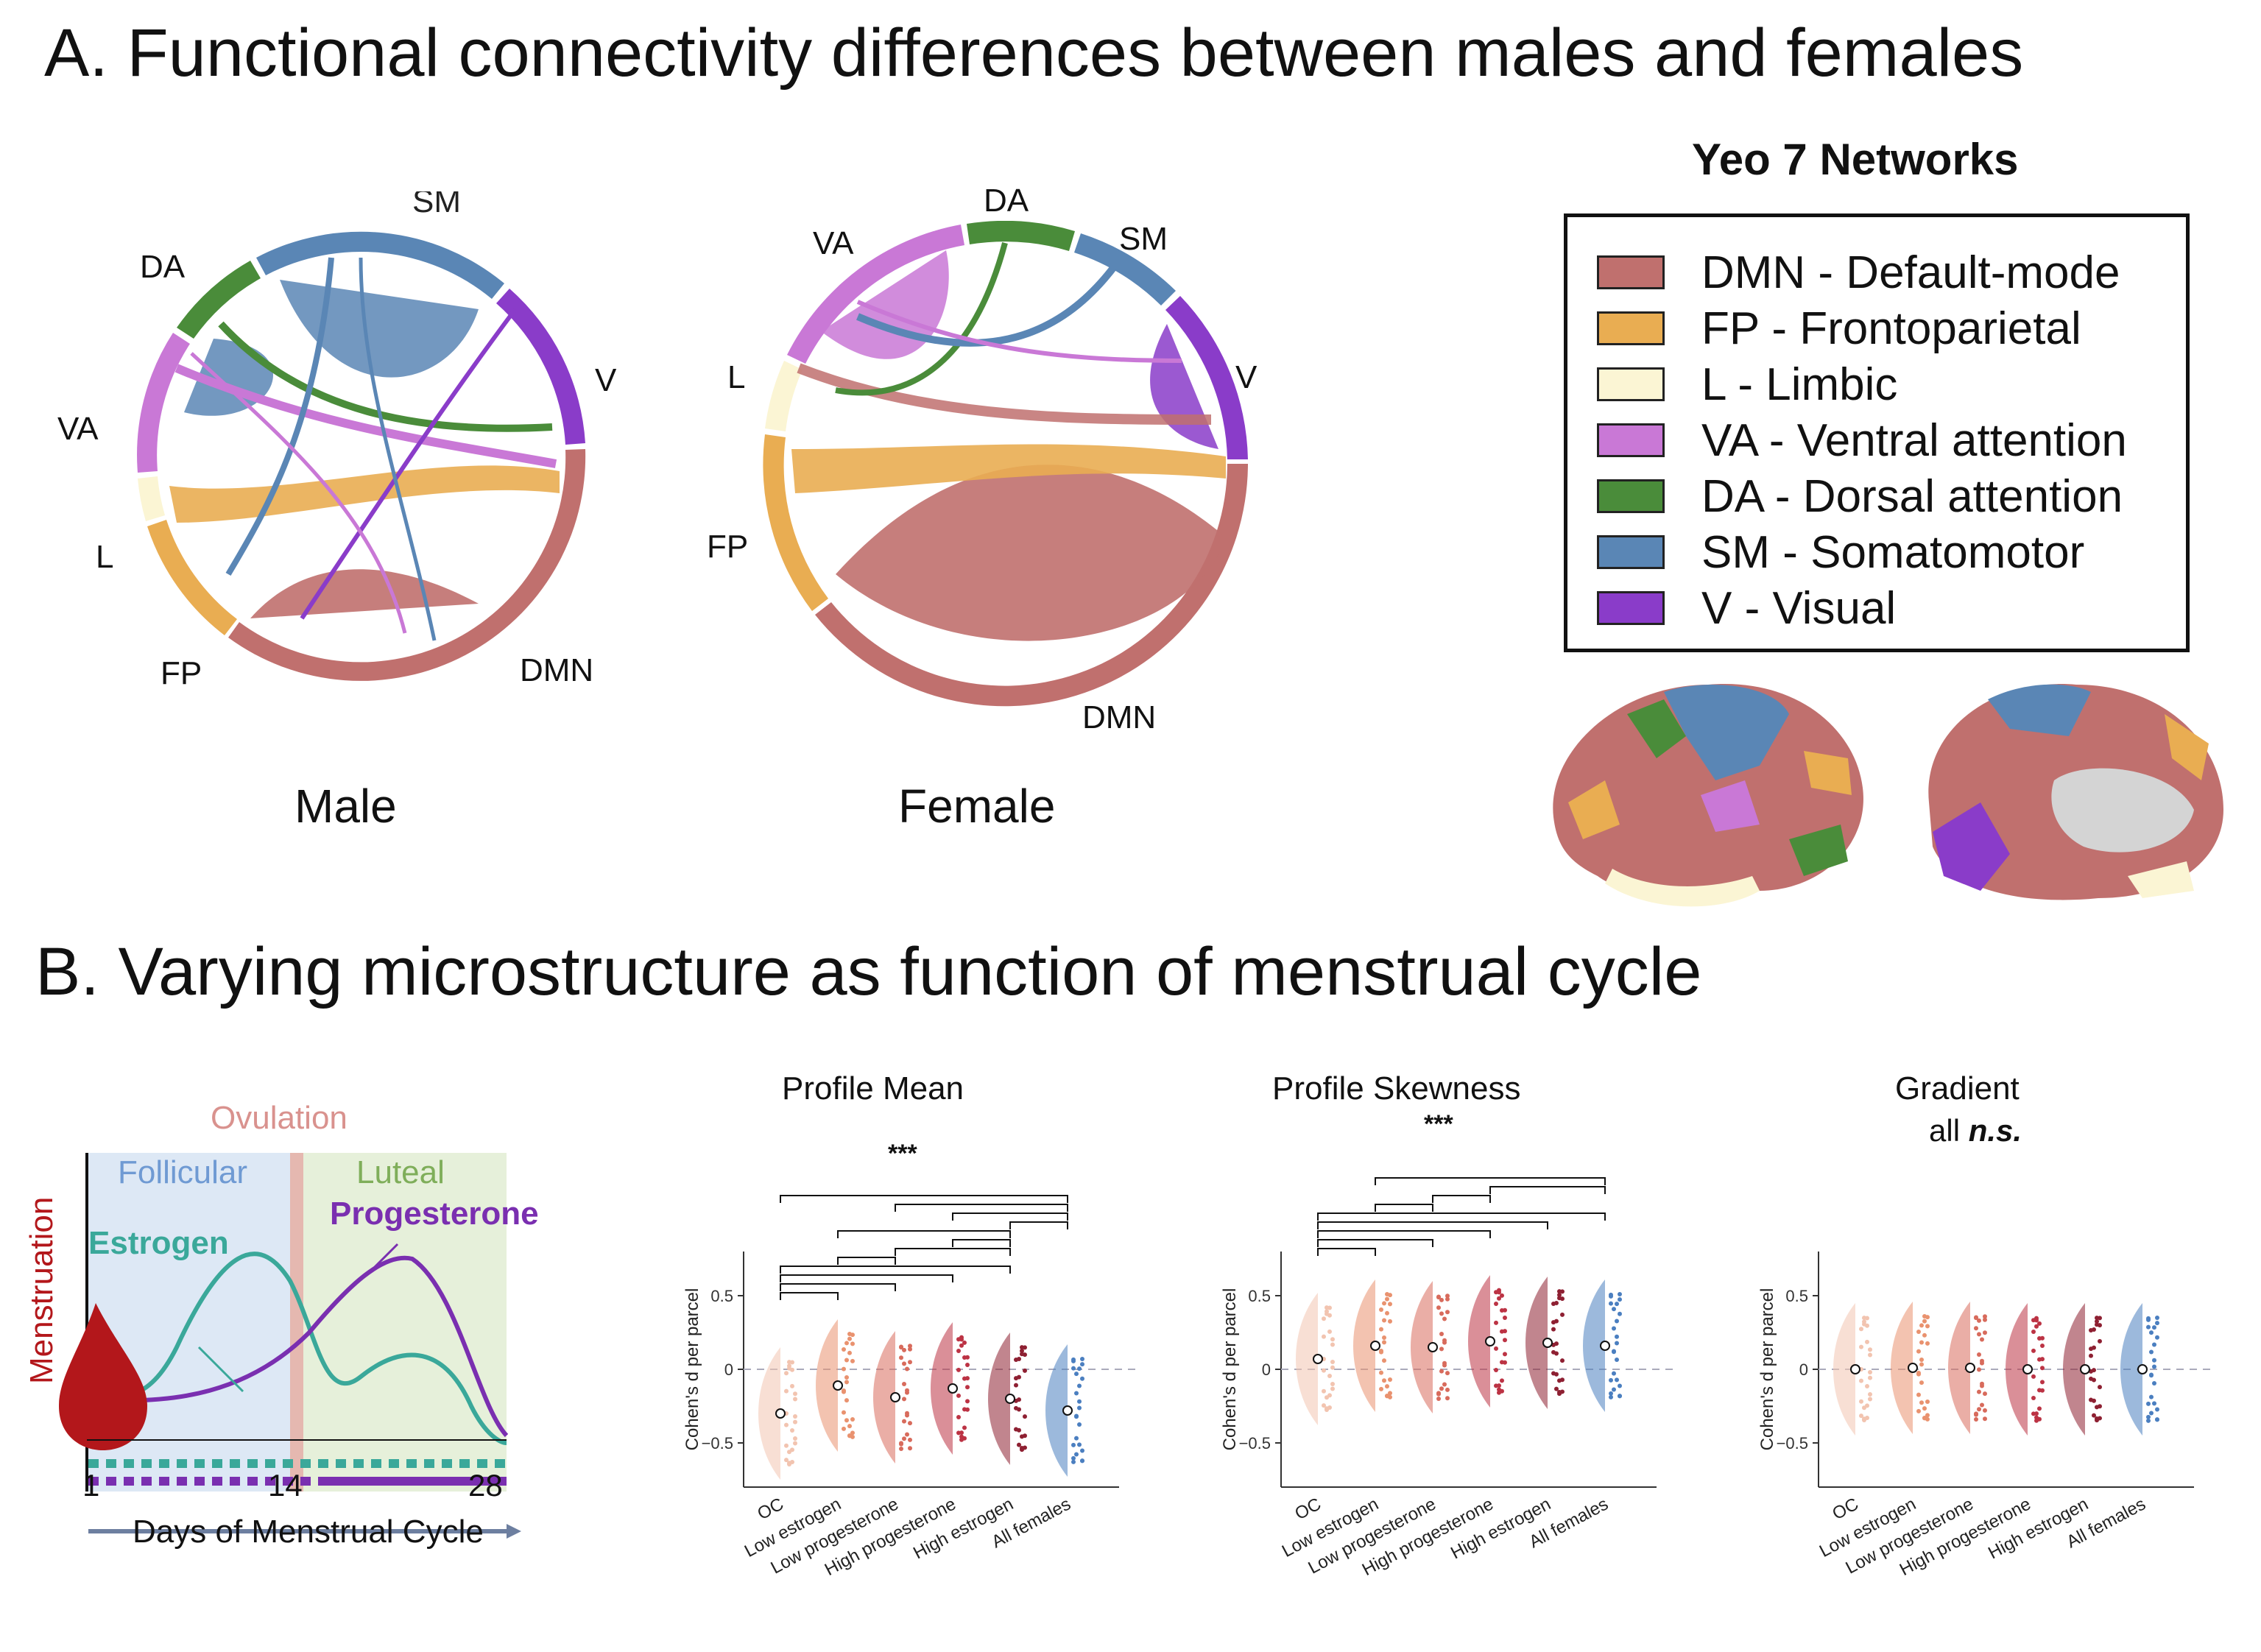  I want to click on female-label-v: V, so click(1246, 377).